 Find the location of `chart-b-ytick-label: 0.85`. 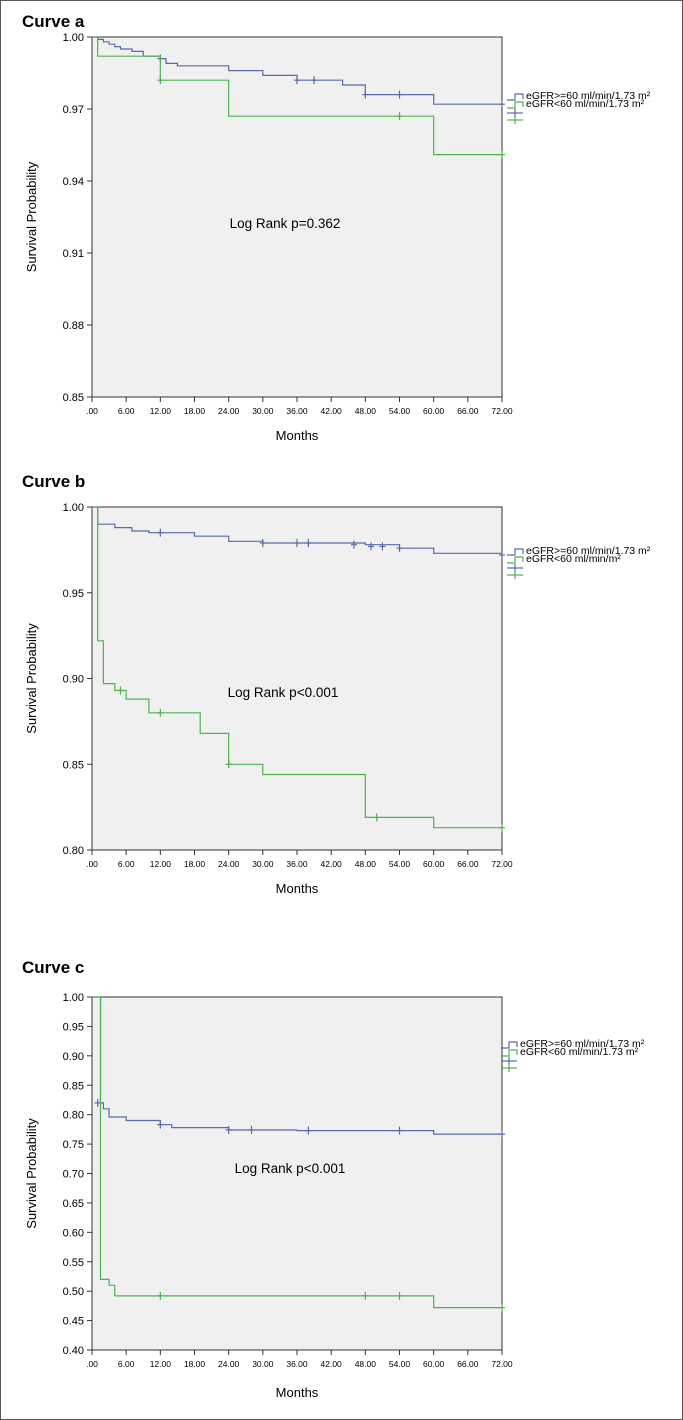

chart-b-ytick-label: 0.85 is located at coordinates (73, 765).